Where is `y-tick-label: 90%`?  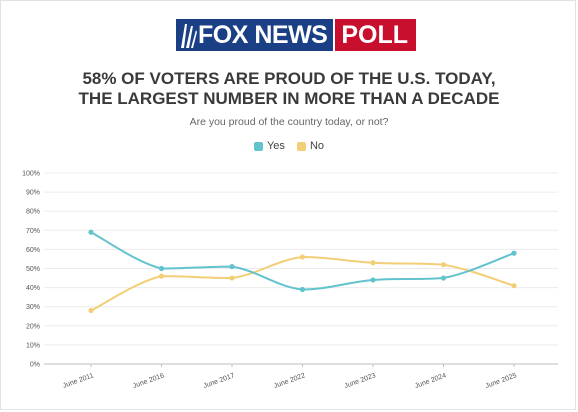
y-tick-label: 90% is located at coordinates (33, 193).